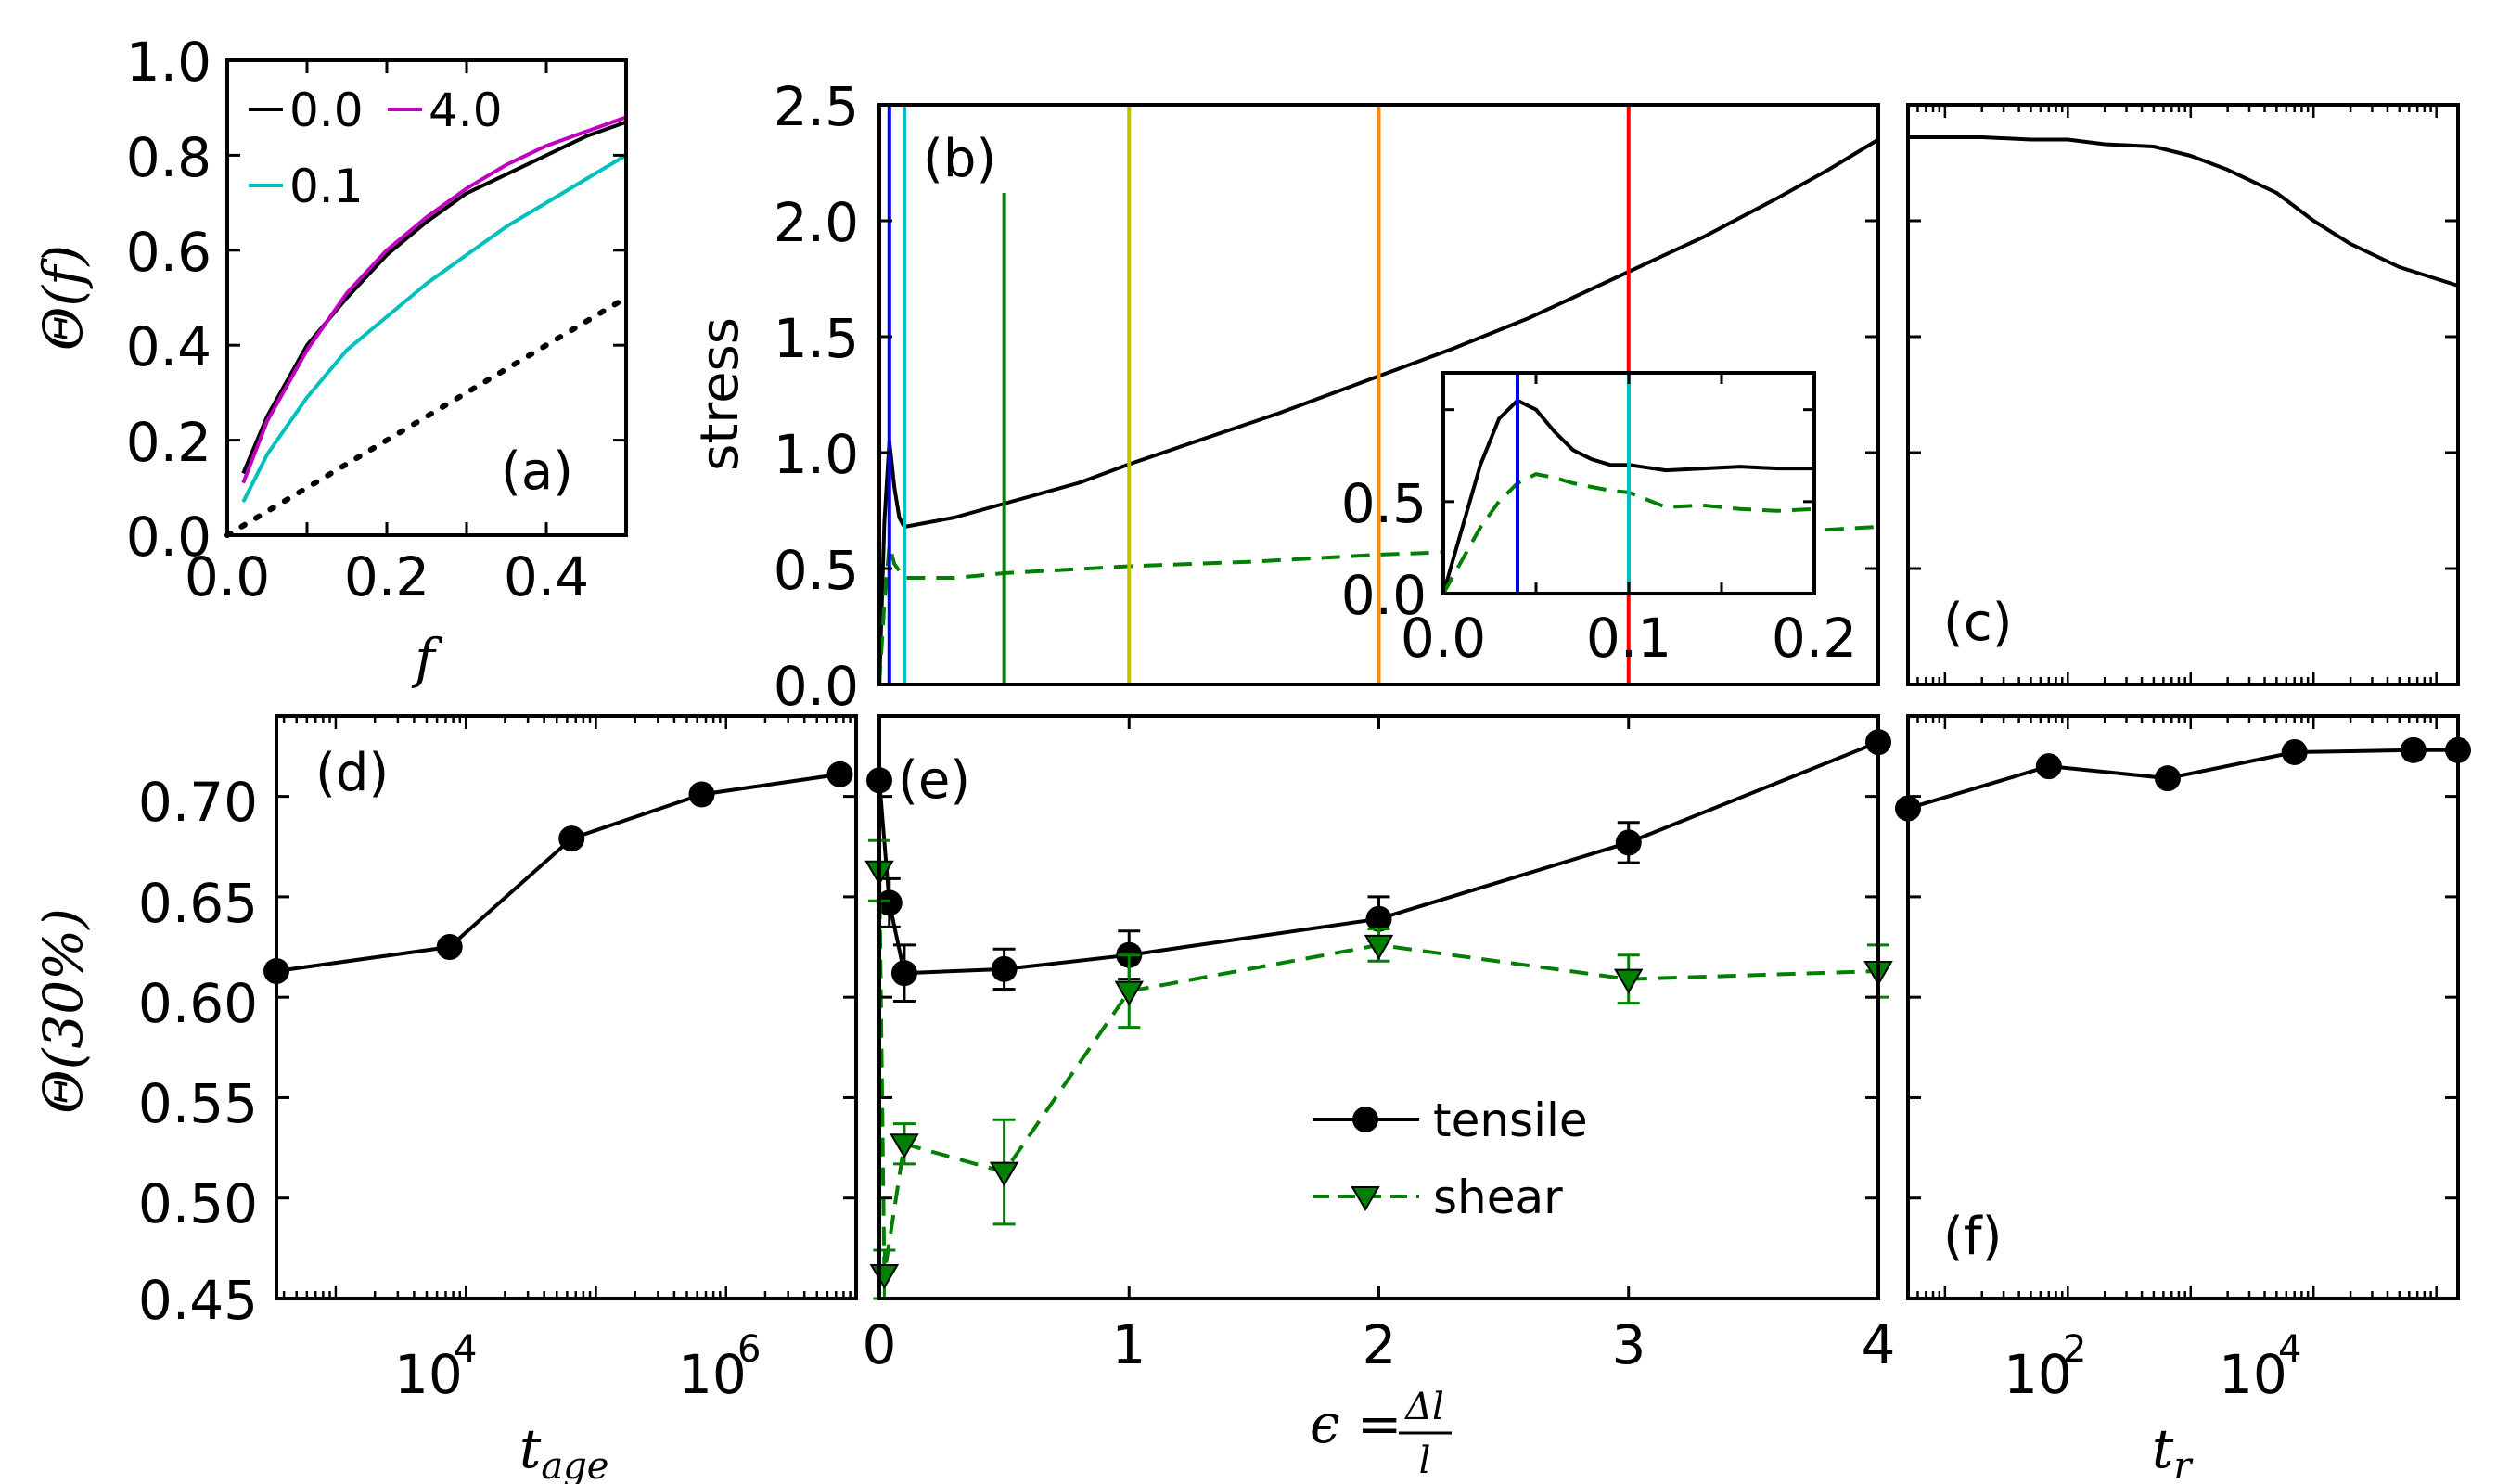  I want to click on panel-d-ytick: 0.50, so click(198, 1203).